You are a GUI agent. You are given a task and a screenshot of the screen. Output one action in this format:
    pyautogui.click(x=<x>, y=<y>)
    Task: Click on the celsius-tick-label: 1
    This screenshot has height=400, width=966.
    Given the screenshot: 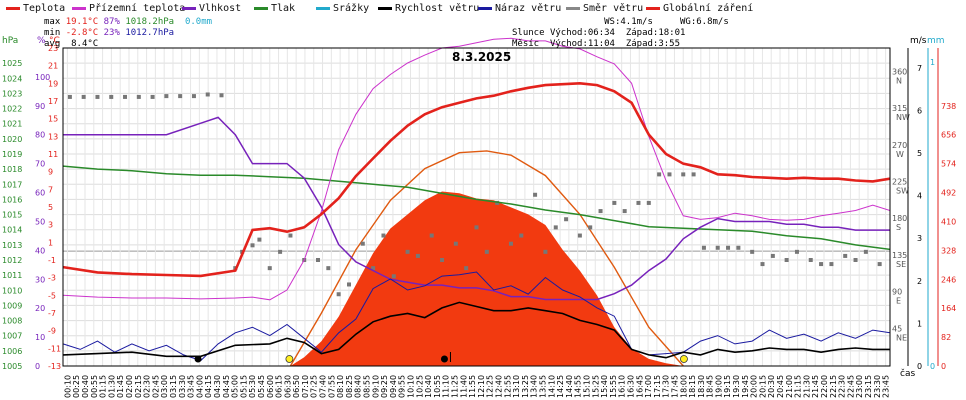 What is the action you would take?
    pyautogui.click(x=50, y=242)
    